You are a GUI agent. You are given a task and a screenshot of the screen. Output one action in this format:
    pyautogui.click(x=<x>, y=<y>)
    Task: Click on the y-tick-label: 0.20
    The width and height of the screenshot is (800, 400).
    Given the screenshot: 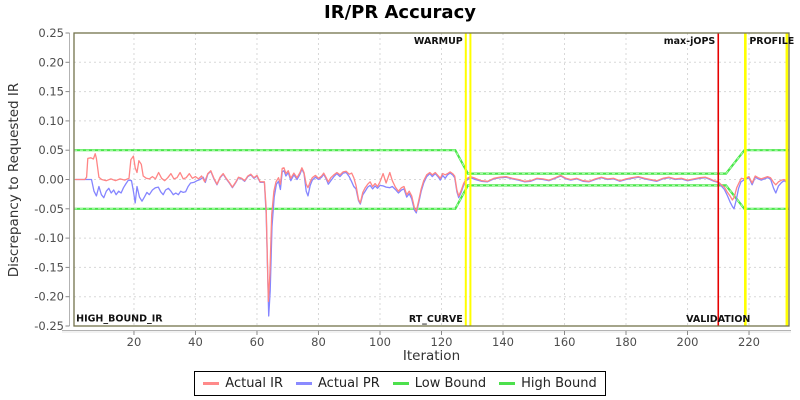 What is the action you would take?
    pyautogui.click(x=51, y=62)
    